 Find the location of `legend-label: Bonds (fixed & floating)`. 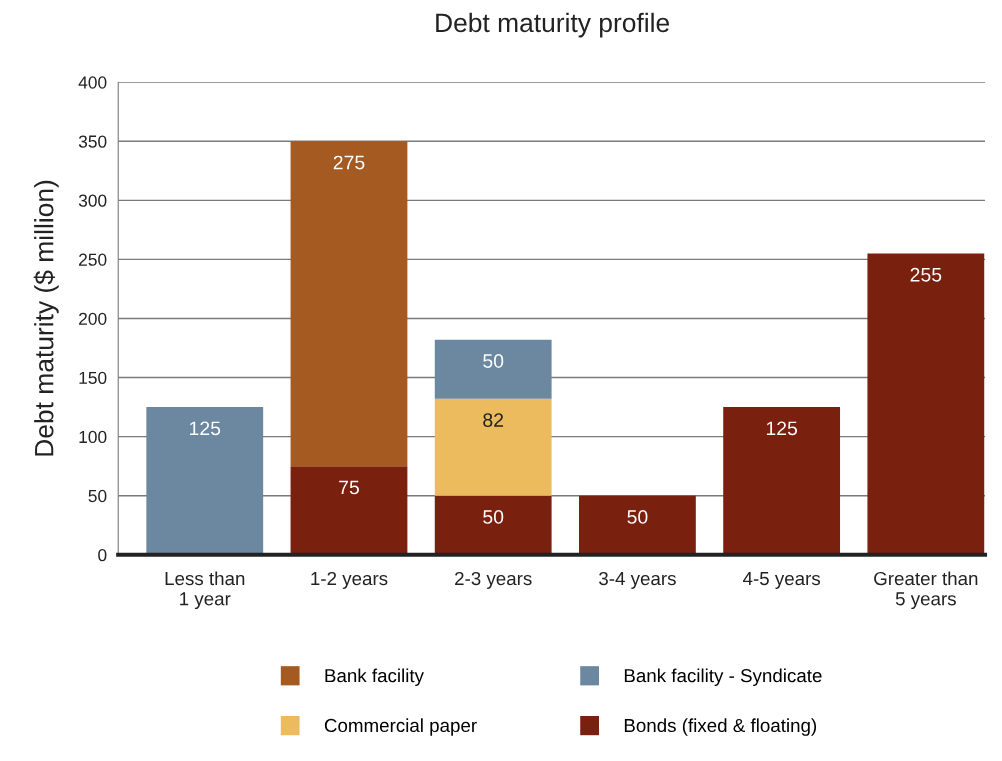

legend-label: Bonds (fixed & floating) is located at coordinates (720, 727).